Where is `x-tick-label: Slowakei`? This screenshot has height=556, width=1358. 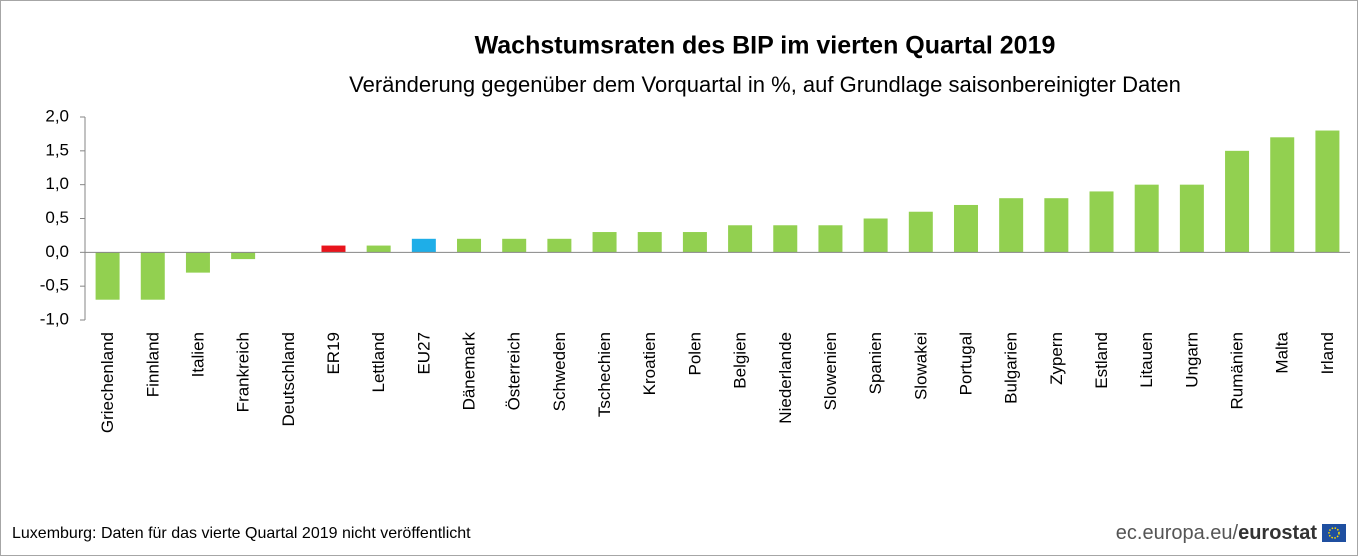
x-tick-label: Slowakei is located at coordinates (920, 366).